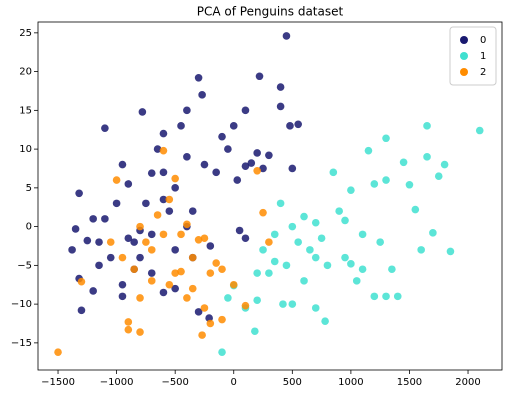 Image resolution: width=516 pixels, height=402 pixels. What do you see at coordinates (483, 72) in the screenshot?
I see `legend-label: 2` at bounding box center [483, 72].